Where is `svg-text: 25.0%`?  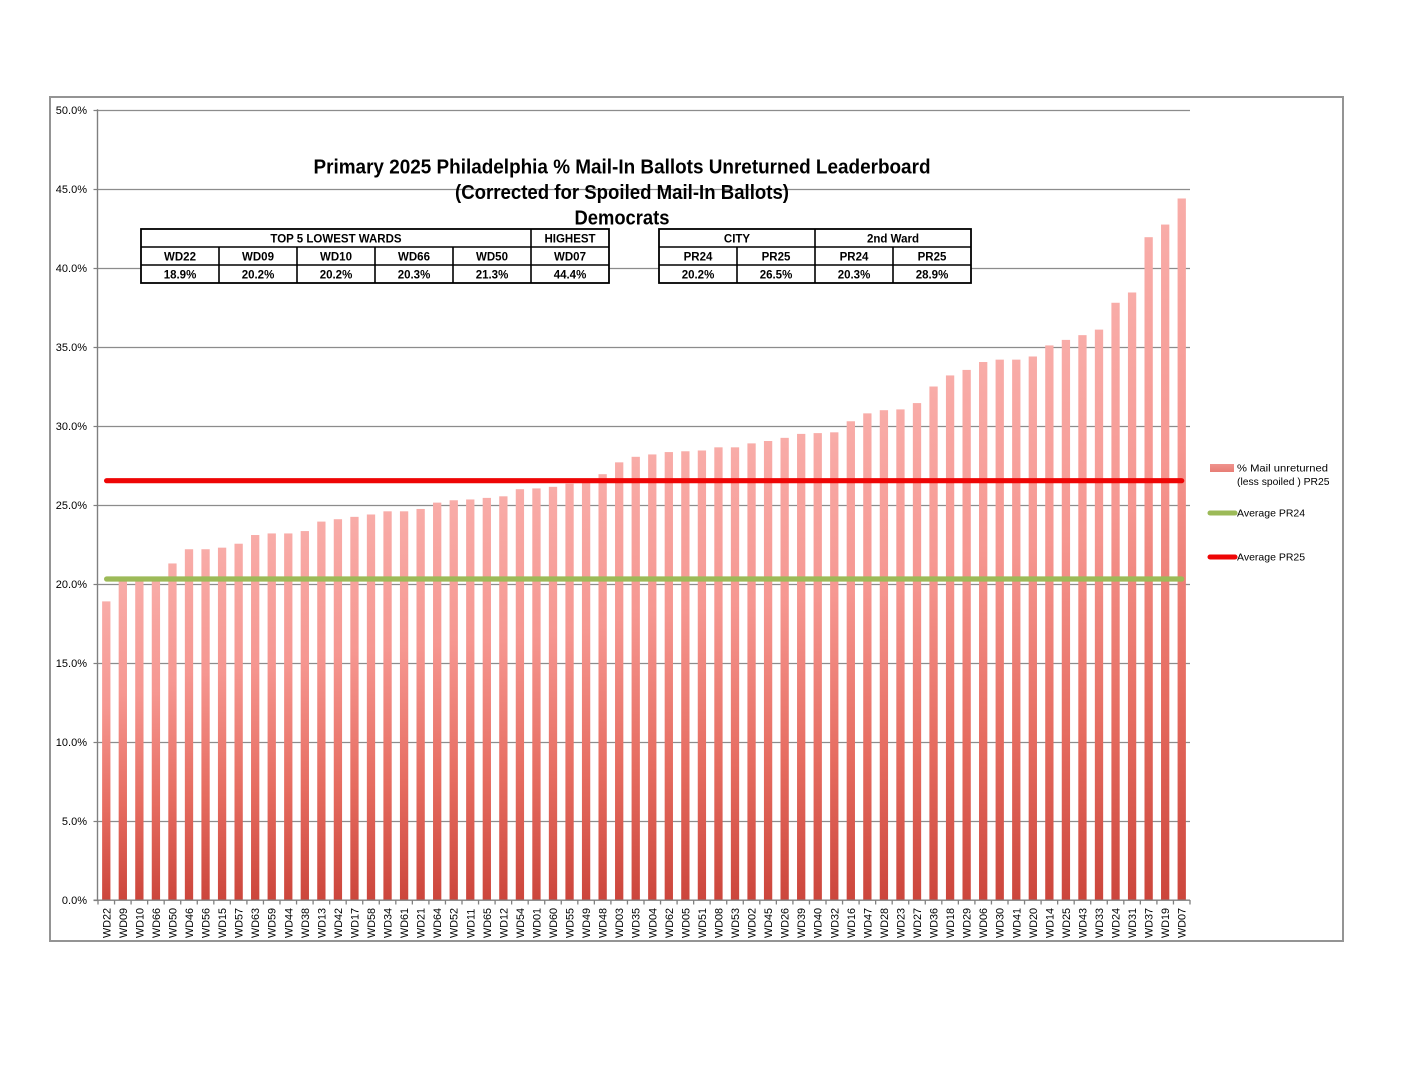 svg-text: 25.0% is located at coordinates (71, 506).